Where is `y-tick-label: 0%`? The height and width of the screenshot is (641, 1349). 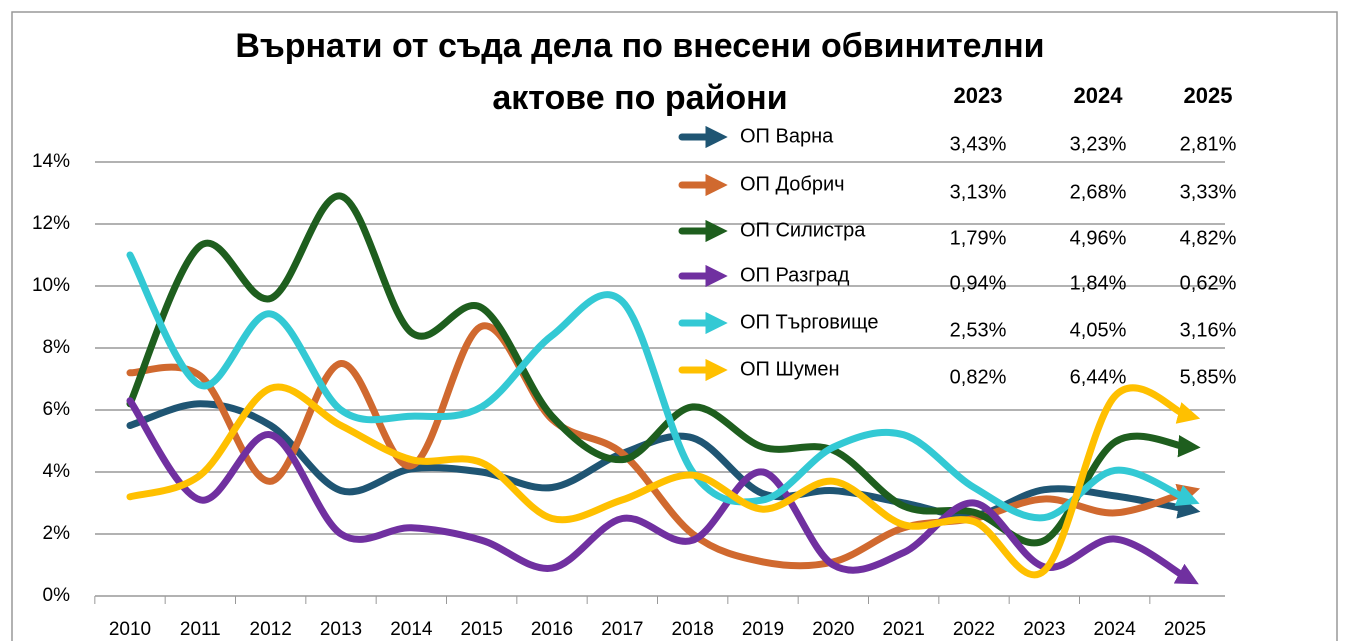 y-tick-label: 0% is located at coordinates (57, 595).